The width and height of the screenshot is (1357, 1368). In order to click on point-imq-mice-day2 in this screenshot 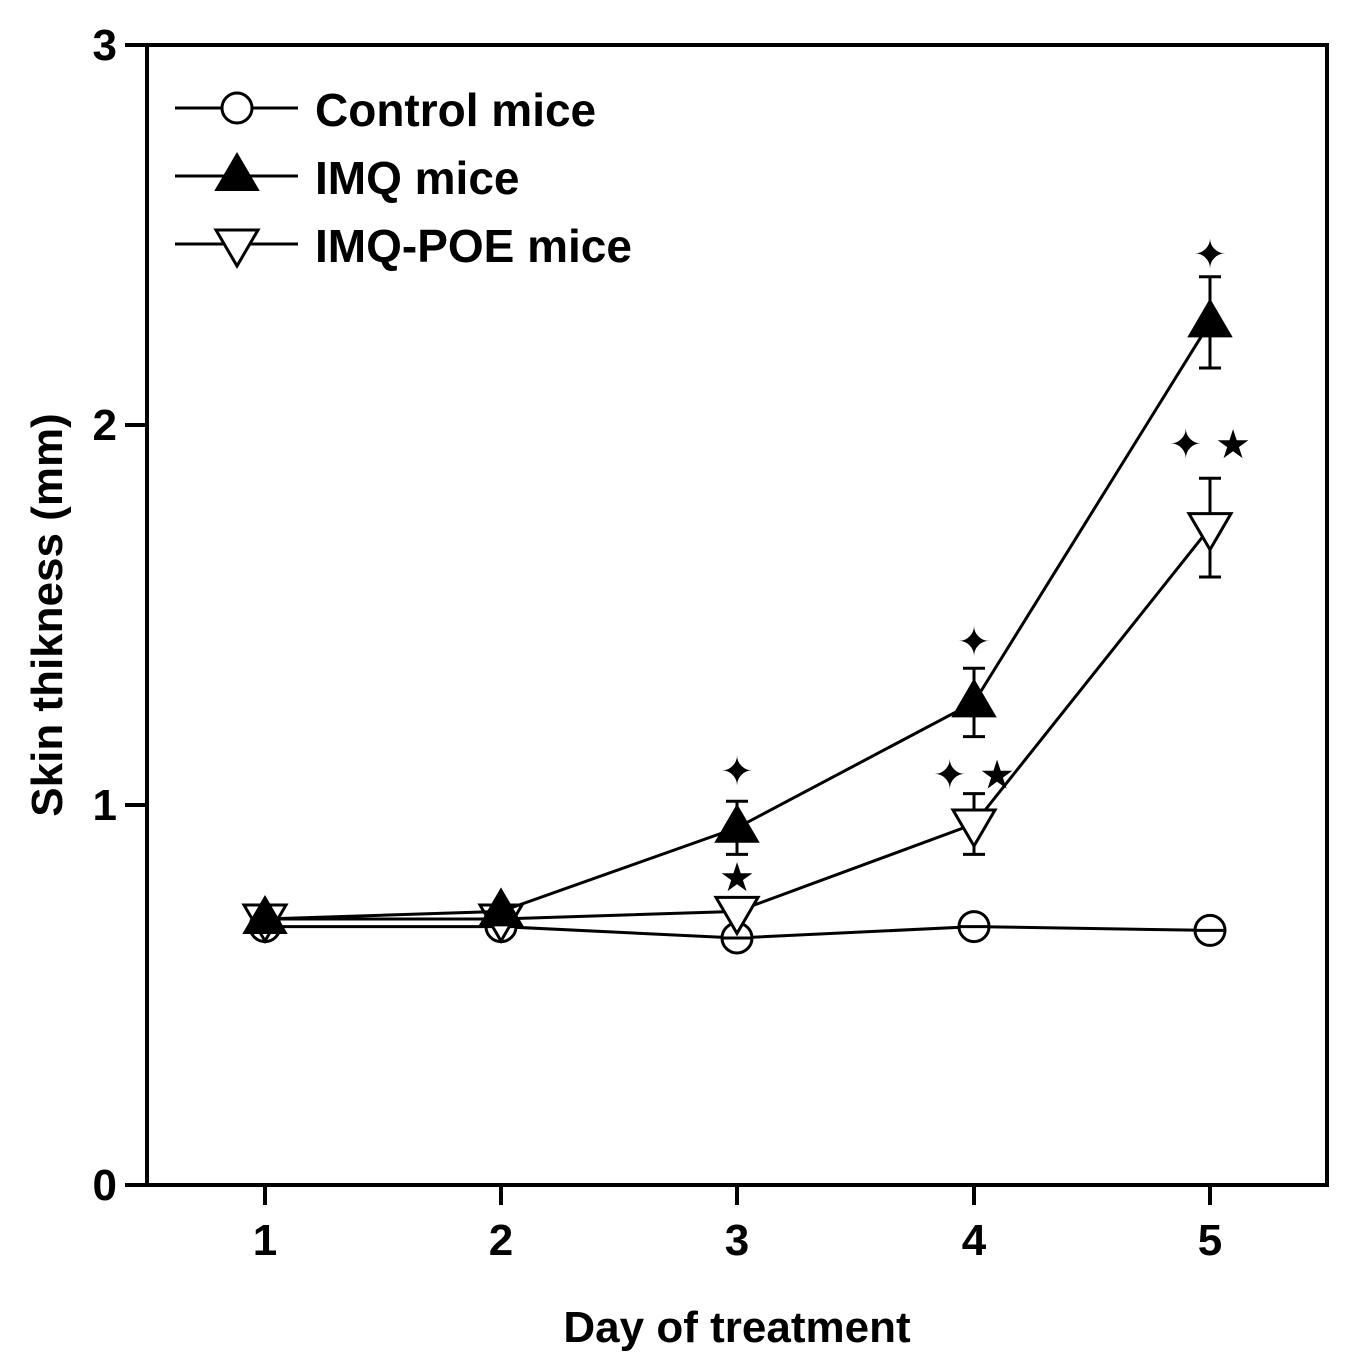, I will do `click(501, 907)`.